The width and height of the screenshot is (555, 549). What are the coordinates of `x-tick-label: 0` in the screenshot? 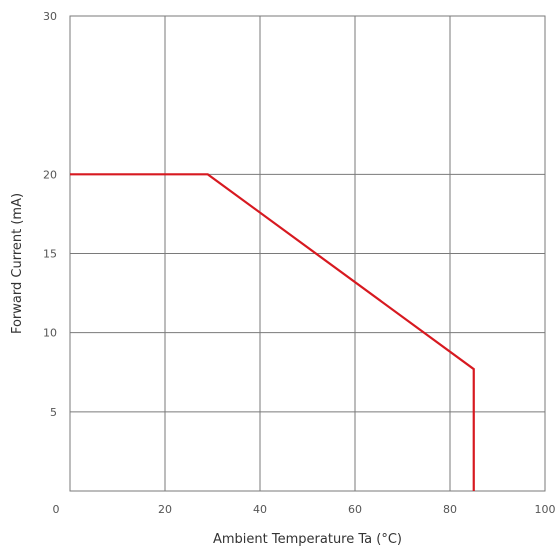 It's located at (56, 509).